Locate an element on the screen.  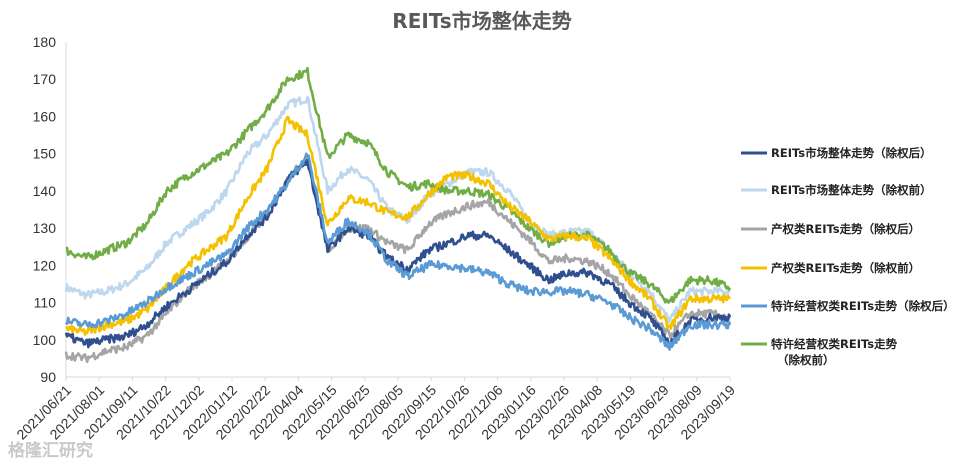
y-tick-label: 160 is located at coordinates (45, 116).